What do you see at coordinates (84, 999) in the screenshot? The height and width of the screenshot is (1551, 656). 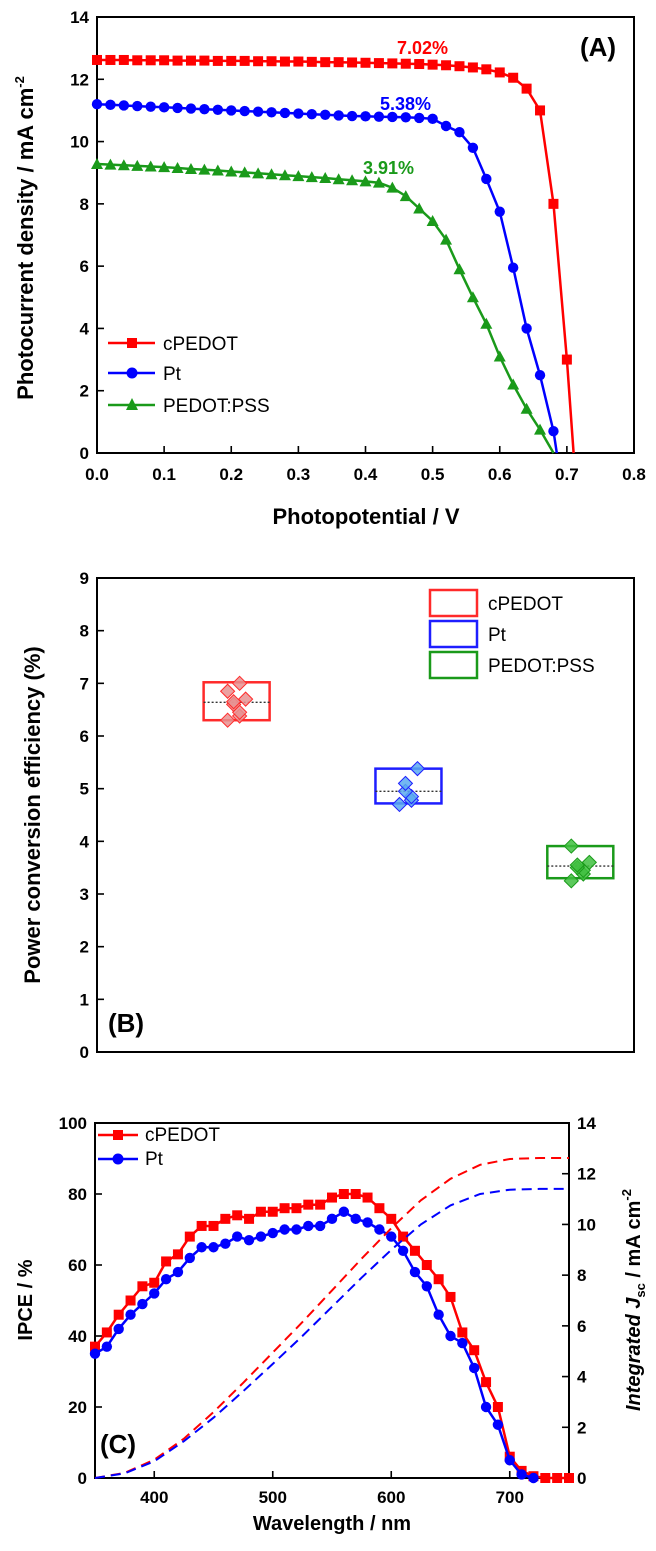 I see `y-tick-label: 1` at bounding box center [84, 999].